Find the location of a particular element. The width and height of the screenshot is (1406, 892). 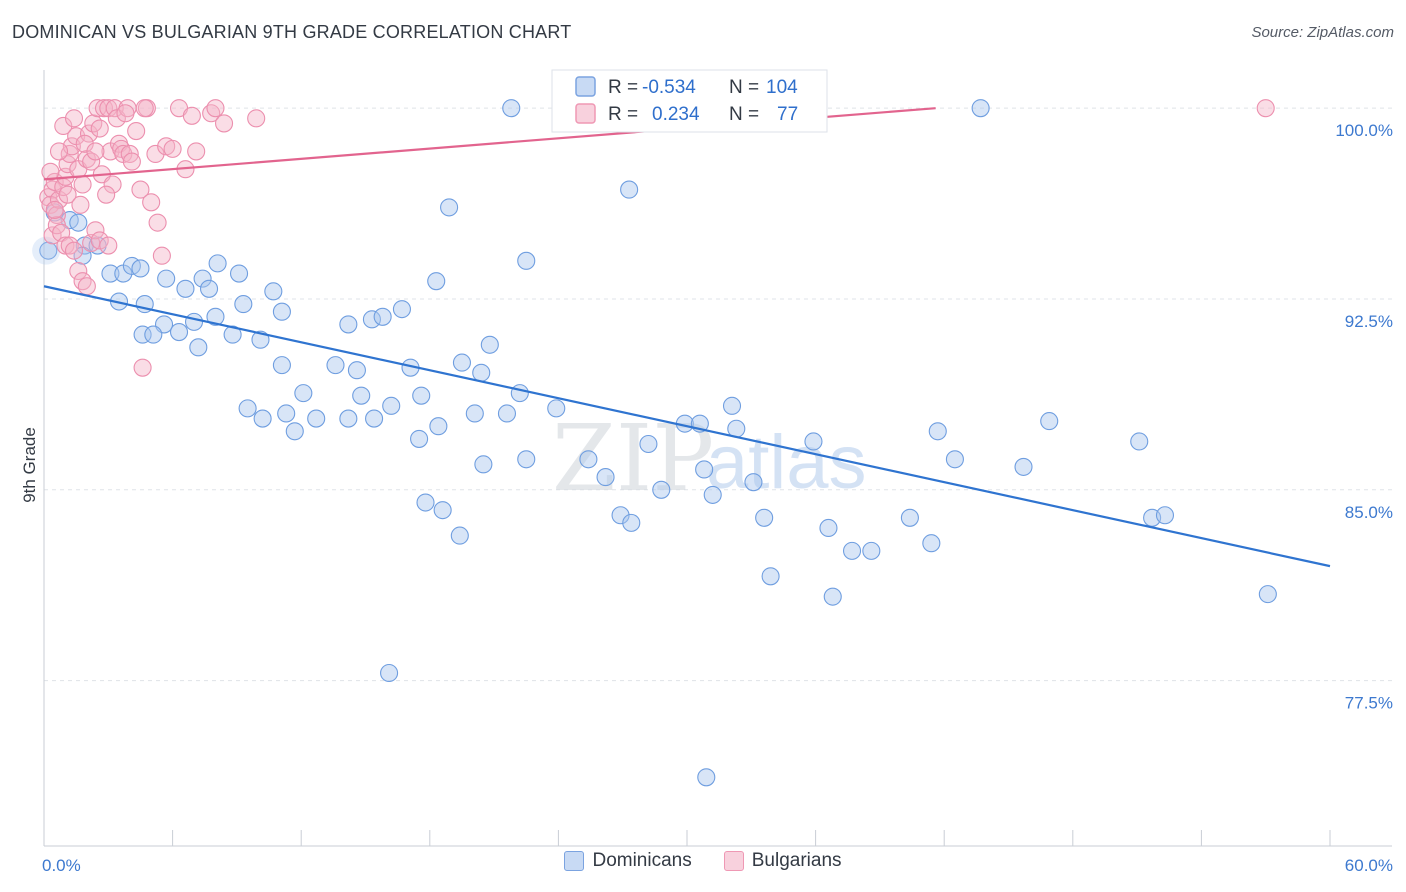

x-tick-label: 60.0% is located at coordinates (1369, 865).